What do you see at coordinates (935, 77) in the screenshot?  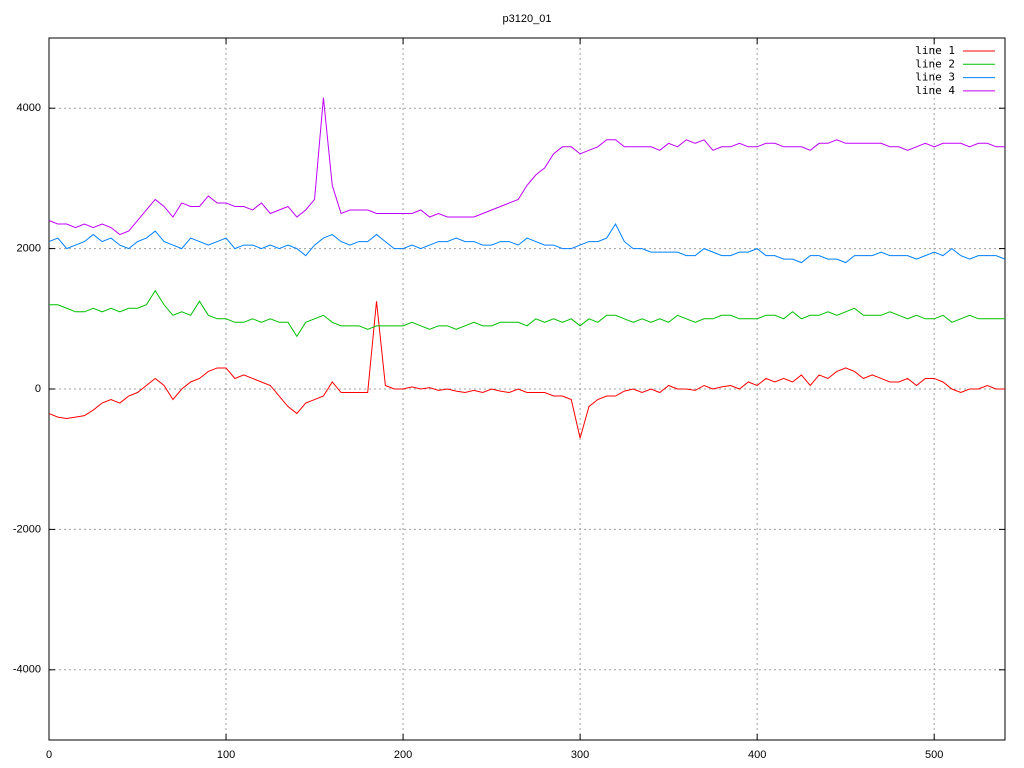 I see `legend-label: line 3` at bounding box center [935, 77].